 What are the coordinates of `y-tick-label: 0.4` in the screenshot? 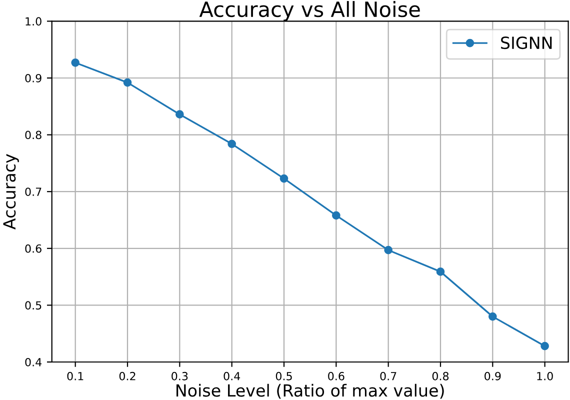 It's located at (33, 362).